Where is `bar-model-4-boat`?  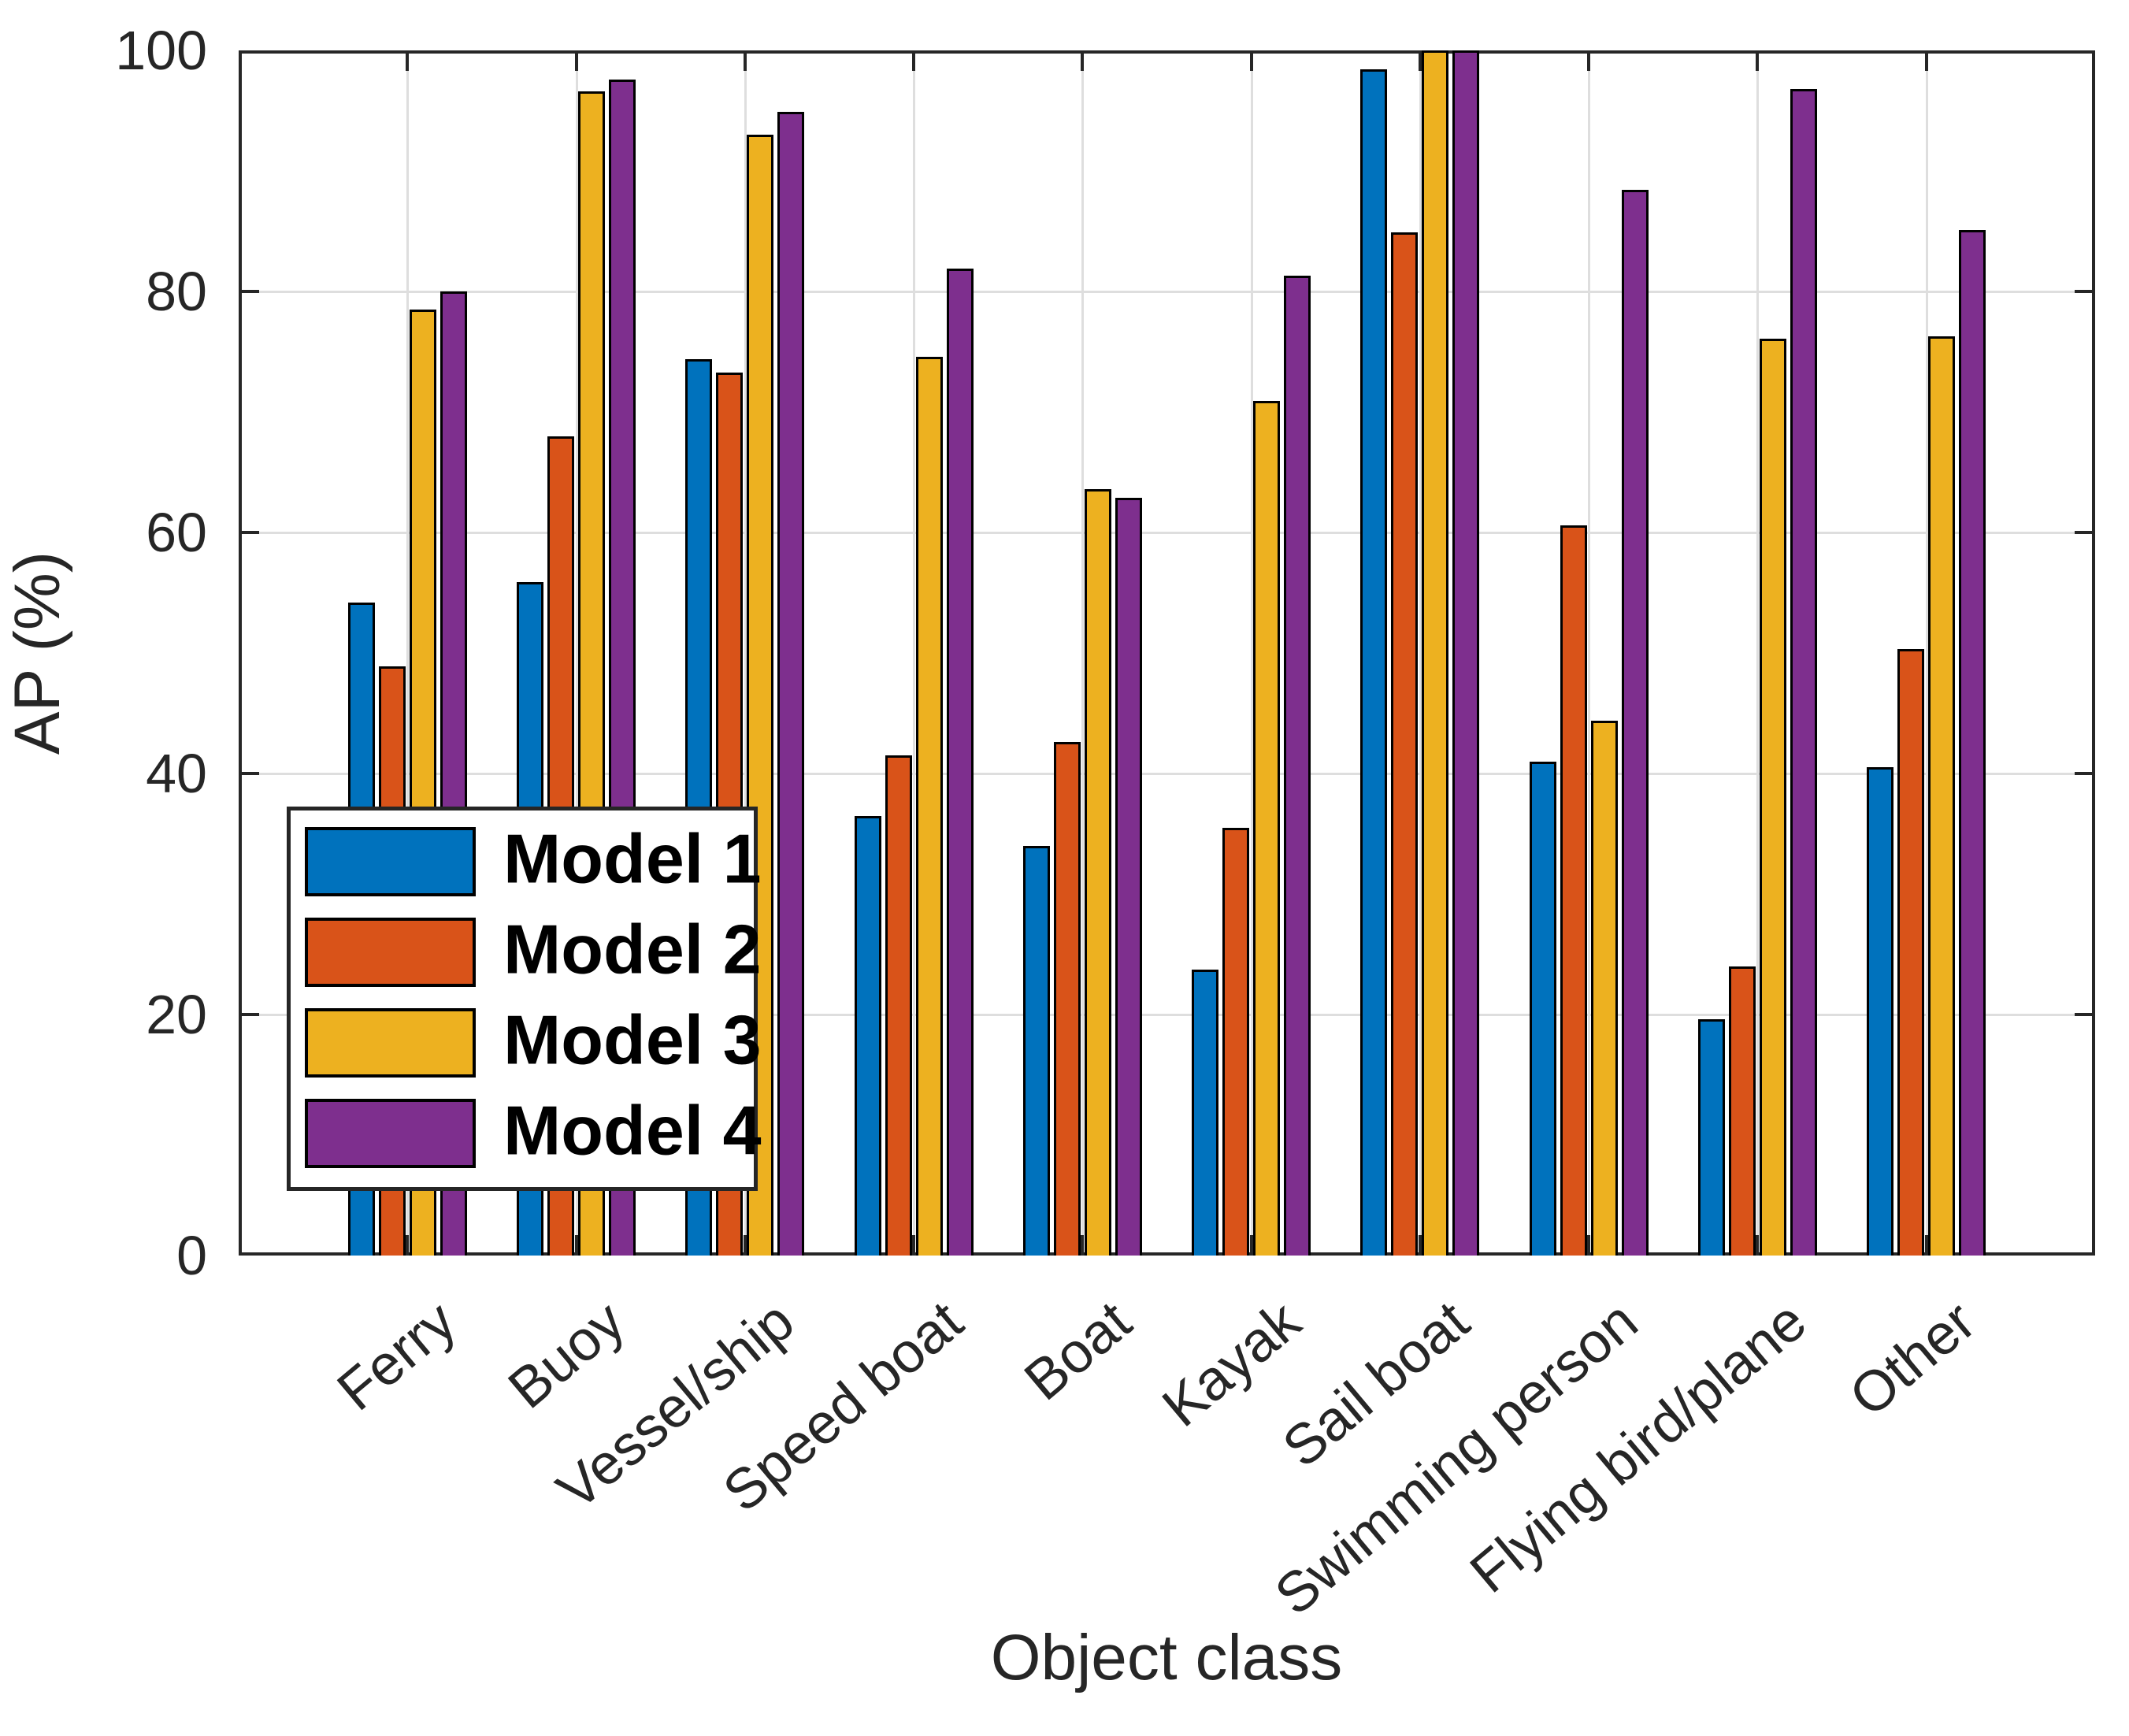 bar-model-4-boat is located at coordinates (1128, 876).